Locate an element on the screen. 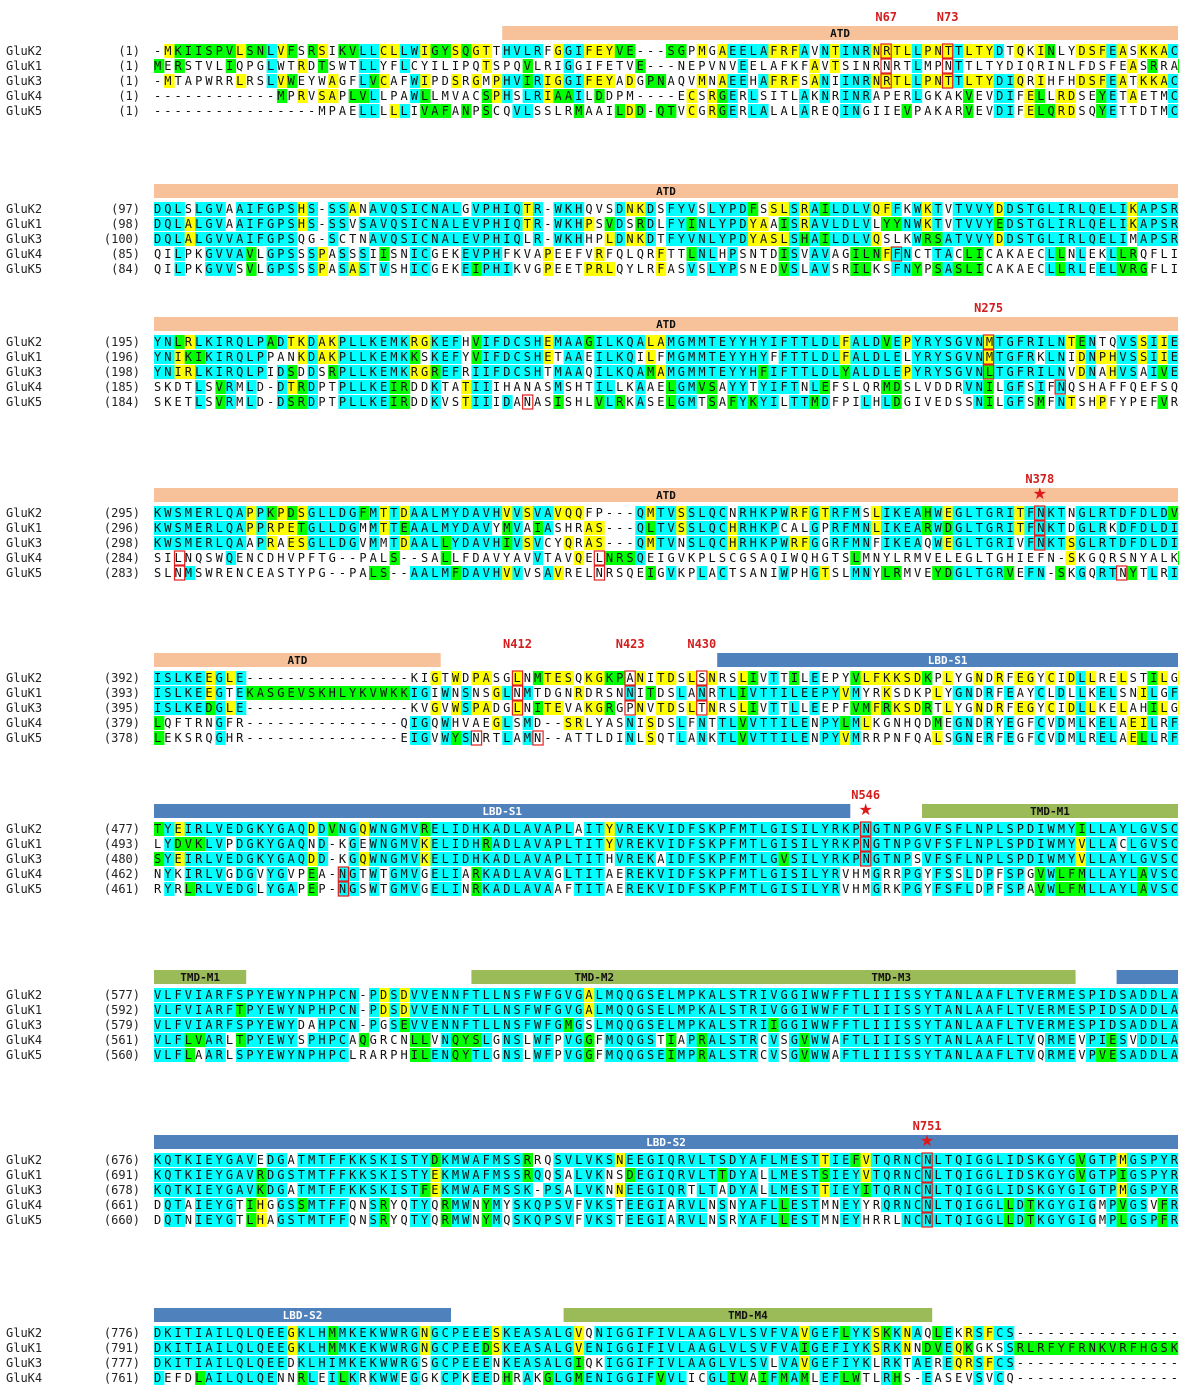 This screenshot has height=1385, width=1179. domain-bar is located at coordinates (502, 811).